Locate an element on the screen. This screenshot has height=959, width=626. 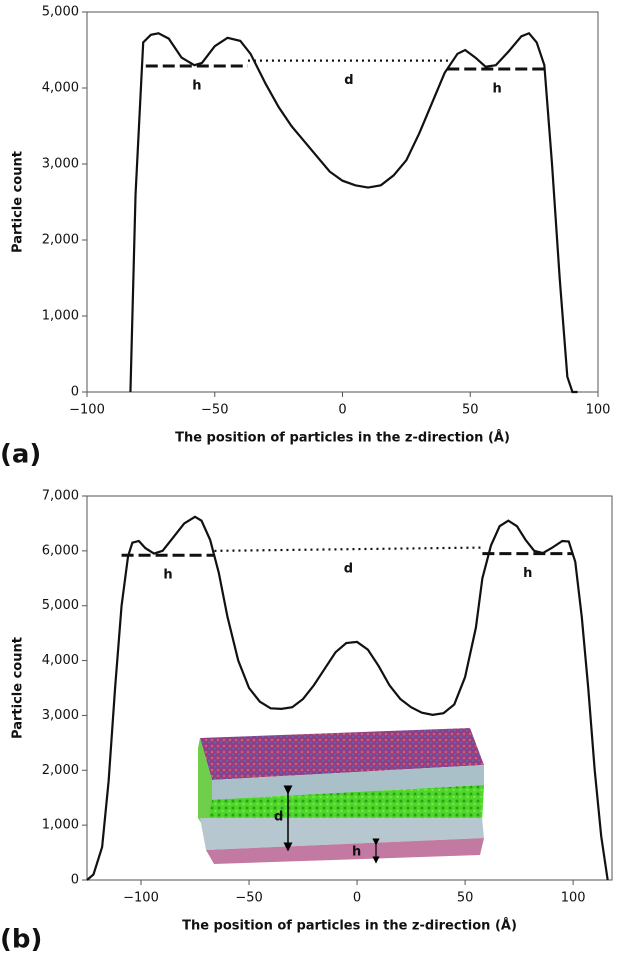
y-tick-label: 6,000 is located at coordinates (60, 550).